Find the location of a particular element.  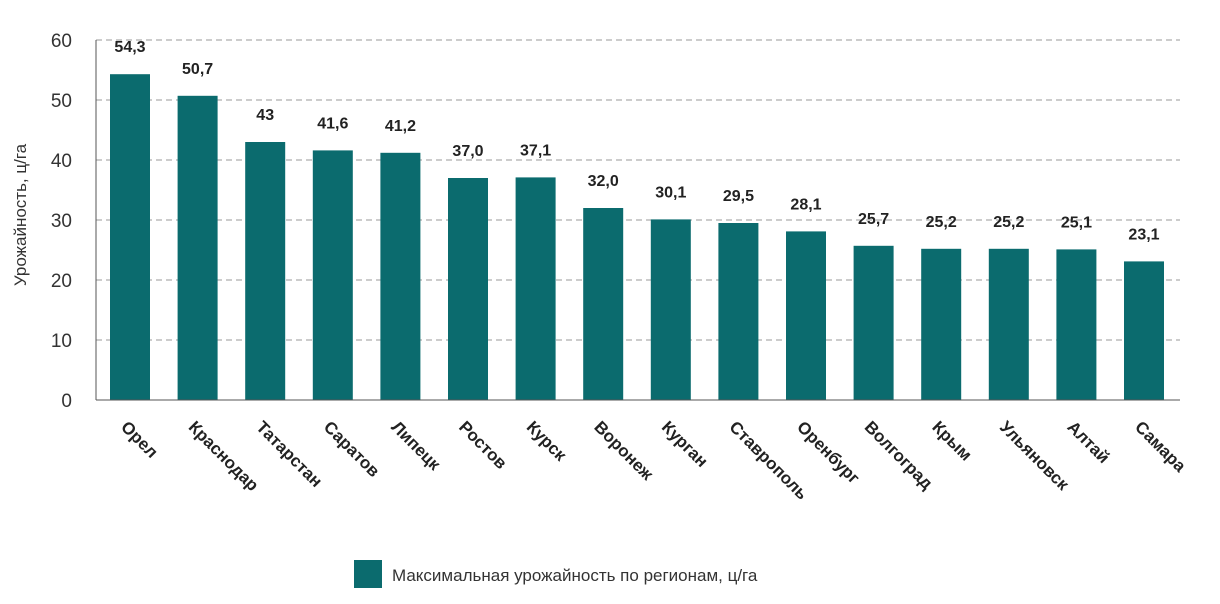

y-axis-ticks: 0 10 20 30 40 50 60 is located at coordinates (61, 221).